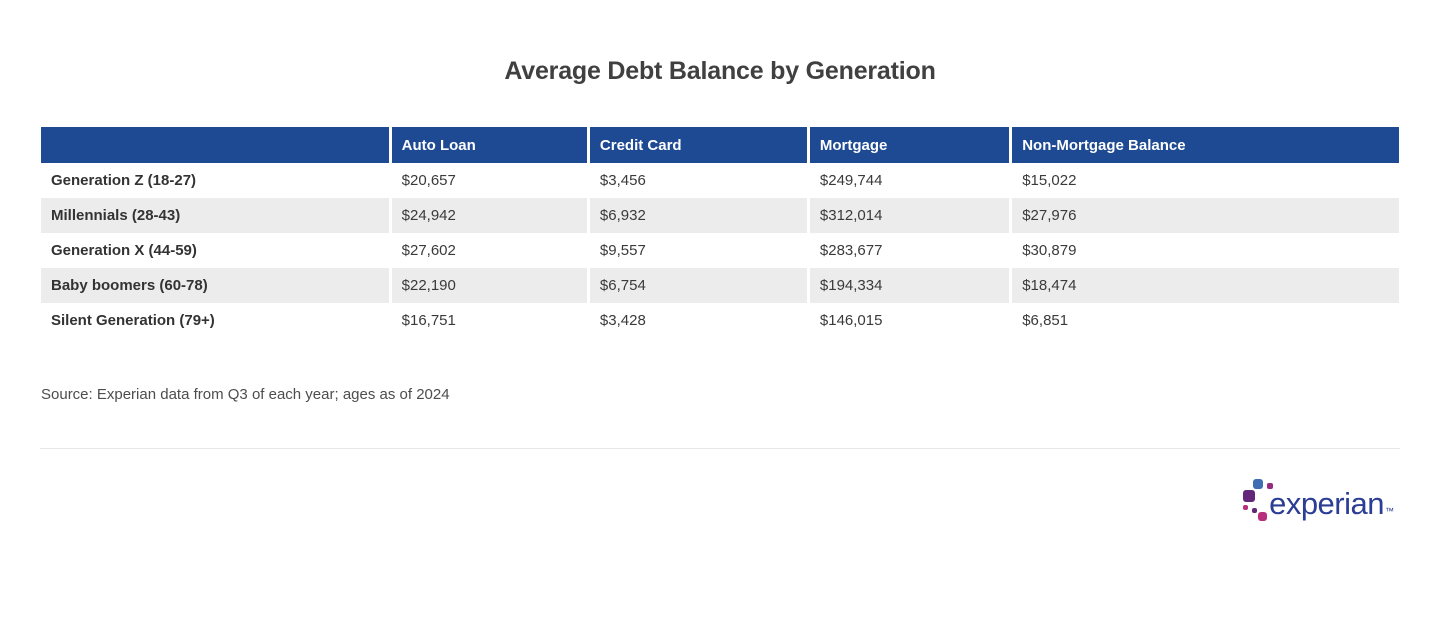 This screenshot has width=1440, height=627. I want to click on row-label: Generation Z (18-27), so click(215, 180).